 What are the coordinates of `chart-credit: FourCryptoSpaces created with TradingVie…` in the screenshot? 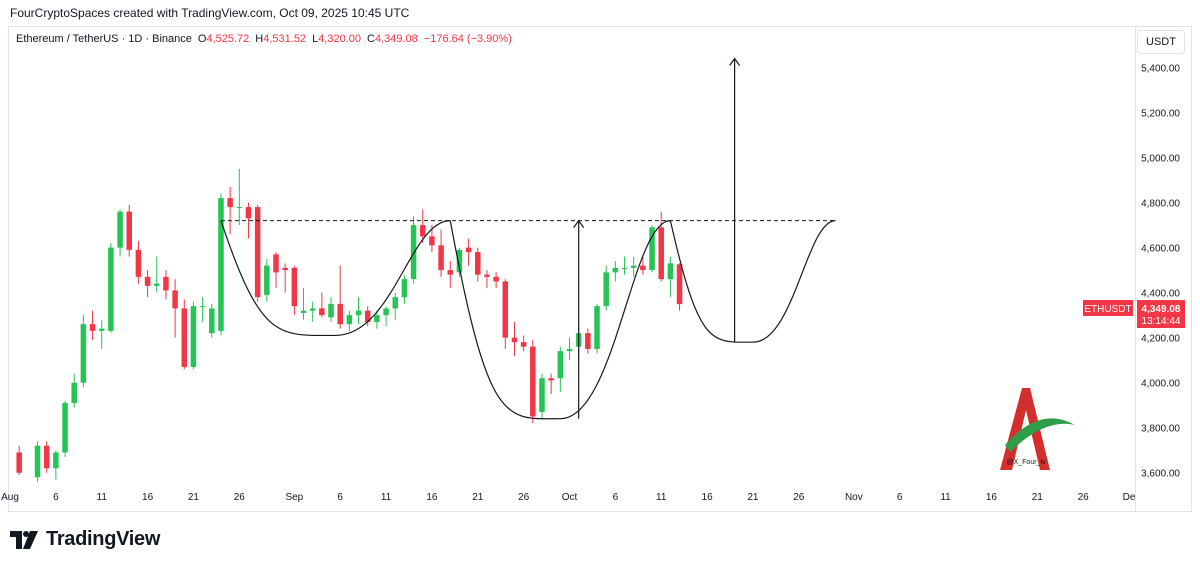 It's located at (210, 13).